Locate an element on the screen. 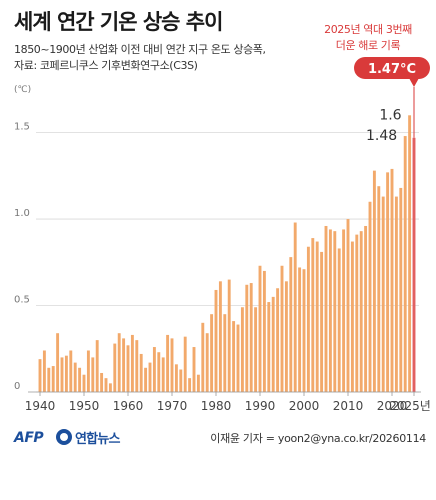 This screenshot has width=436, height=500. bar-2002 is located at coordinates (313, 315).